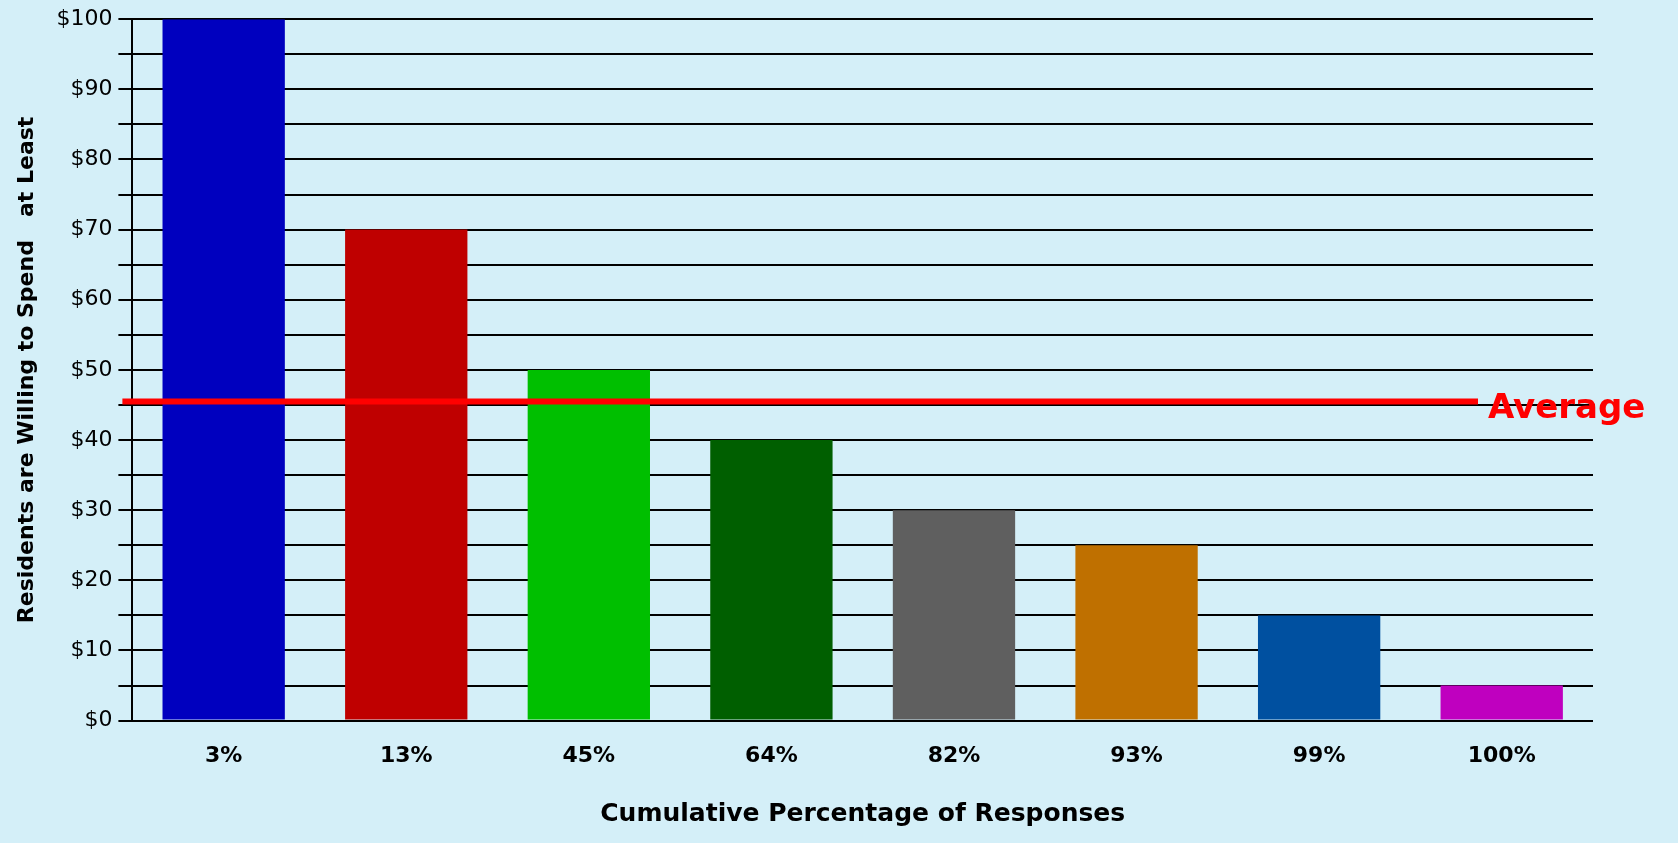 Image resolution: width=1678 pixels, height=843 pixels. Describe the element at coordinates (406, 754) in the screenshot. I see `x-tick-label: 13%` at that location.